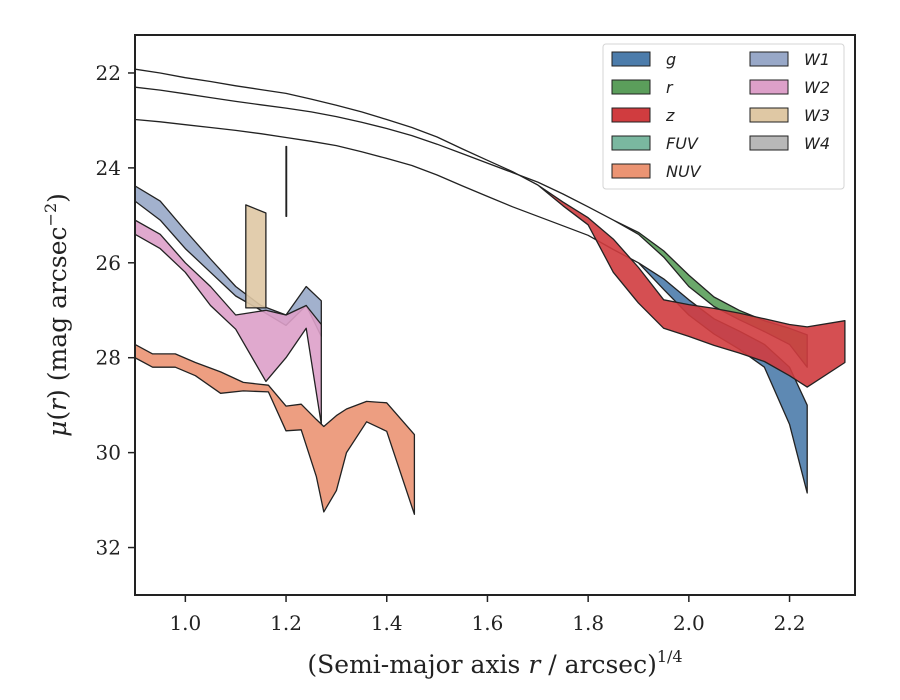 The height and width of the screenshot is (700, 900). What do you see at coordinates (682, 143) in the screenshot?
I see `legend-label-fuv: FUV` at bounding box center [682, 143].